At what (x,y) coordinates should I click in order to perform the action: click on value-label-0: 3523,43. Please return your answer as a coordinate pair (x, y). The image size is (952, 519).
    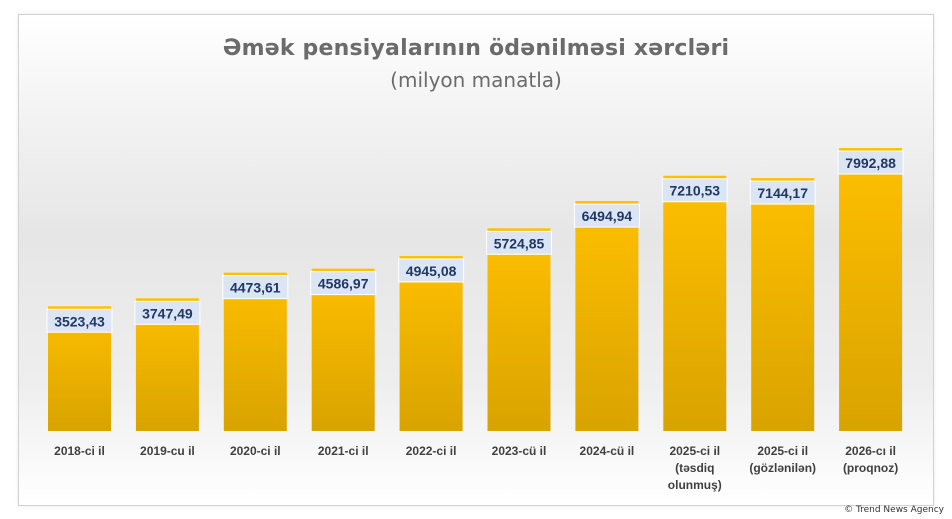
    Looking at the image, I should click on (79, 321).